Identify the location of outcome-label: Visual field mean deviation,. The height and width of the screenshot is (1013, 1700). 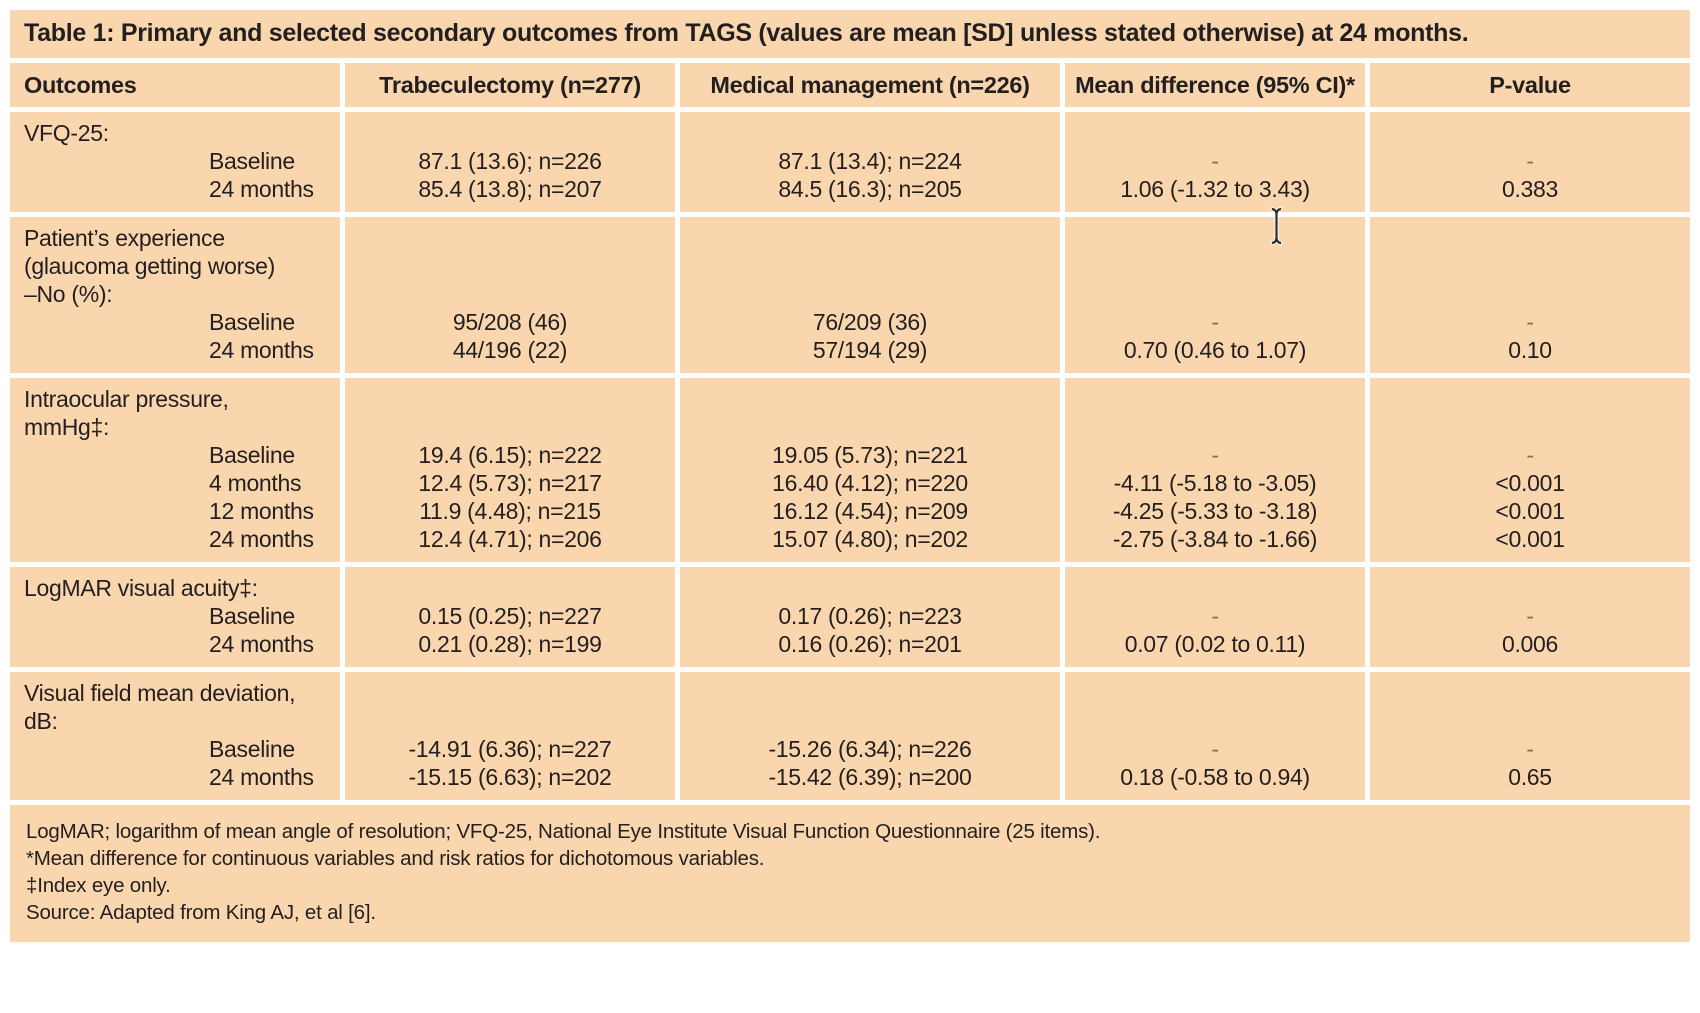
(160, 693).